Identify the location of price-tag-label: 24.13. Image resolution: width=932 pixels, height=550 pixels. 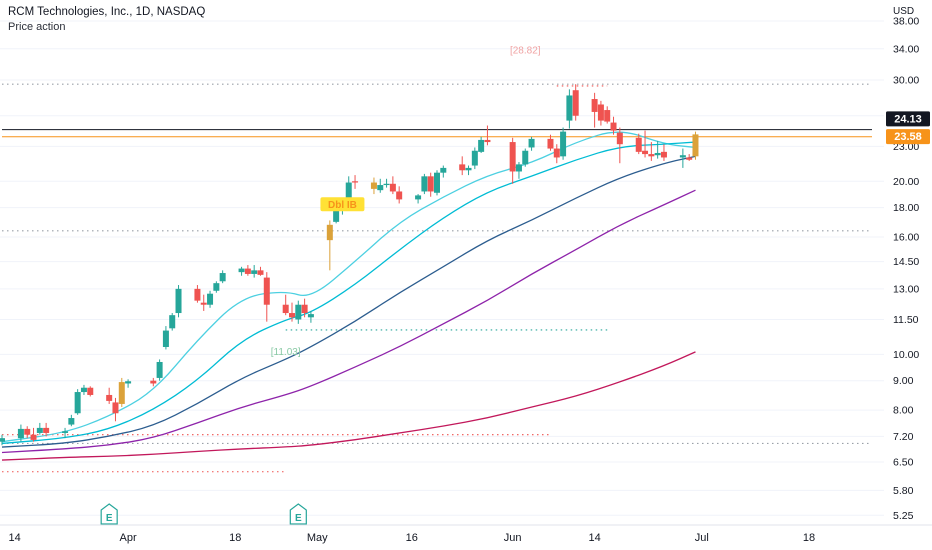
(908, 119).